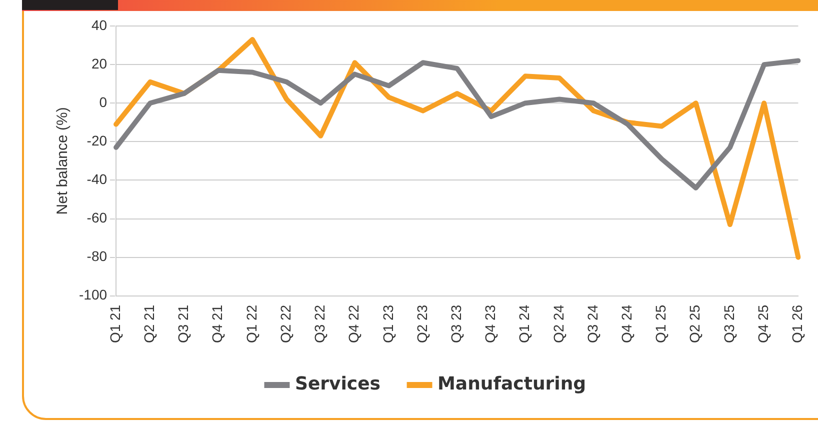 This screenshot has height=424, width=818. I want to click on x-tick-label: Q3 22, so click(320, 324).